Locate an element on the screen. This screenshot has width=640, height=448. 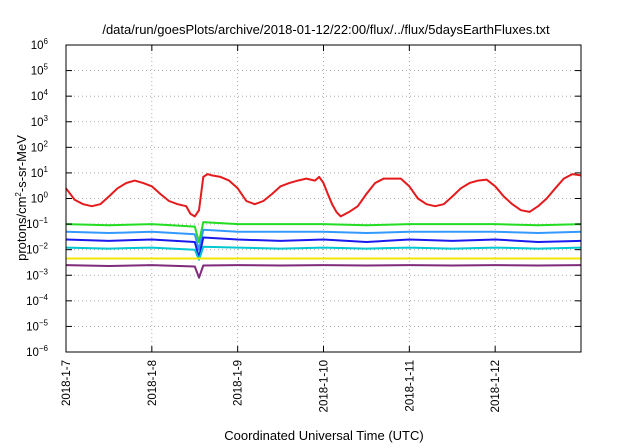
y-axis-label: protons/cm2-s-sr-MeV is located at coordinates (21, 198).